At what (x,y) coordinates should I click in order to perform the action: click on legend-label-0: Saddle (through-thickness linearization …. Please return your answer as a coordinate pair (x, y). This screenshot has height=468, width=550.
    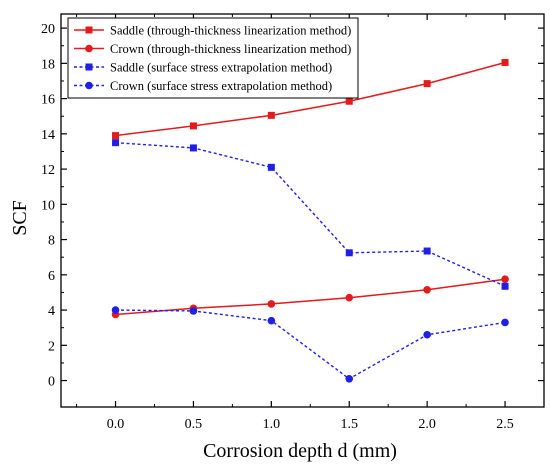
    Looking at the image, I should click on (230, 31).